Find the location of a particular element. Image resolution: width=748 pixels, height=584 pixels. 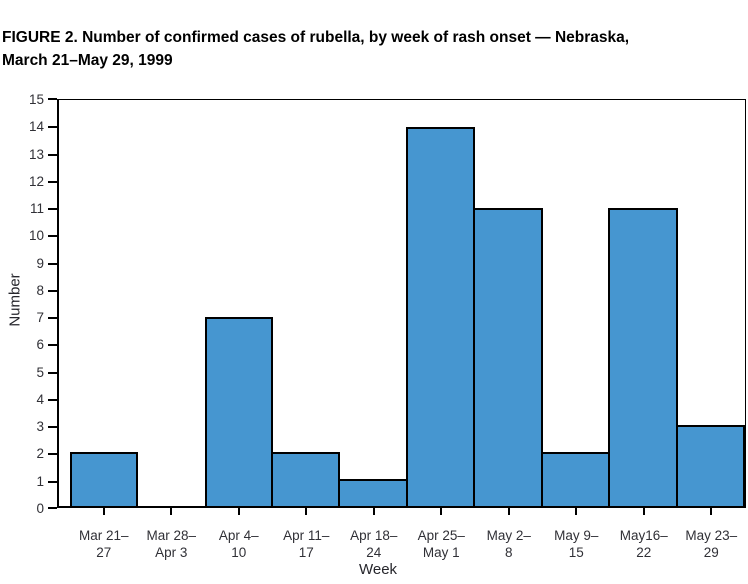

y-tick-label-11: 11 is located at coordinates (36, 209).